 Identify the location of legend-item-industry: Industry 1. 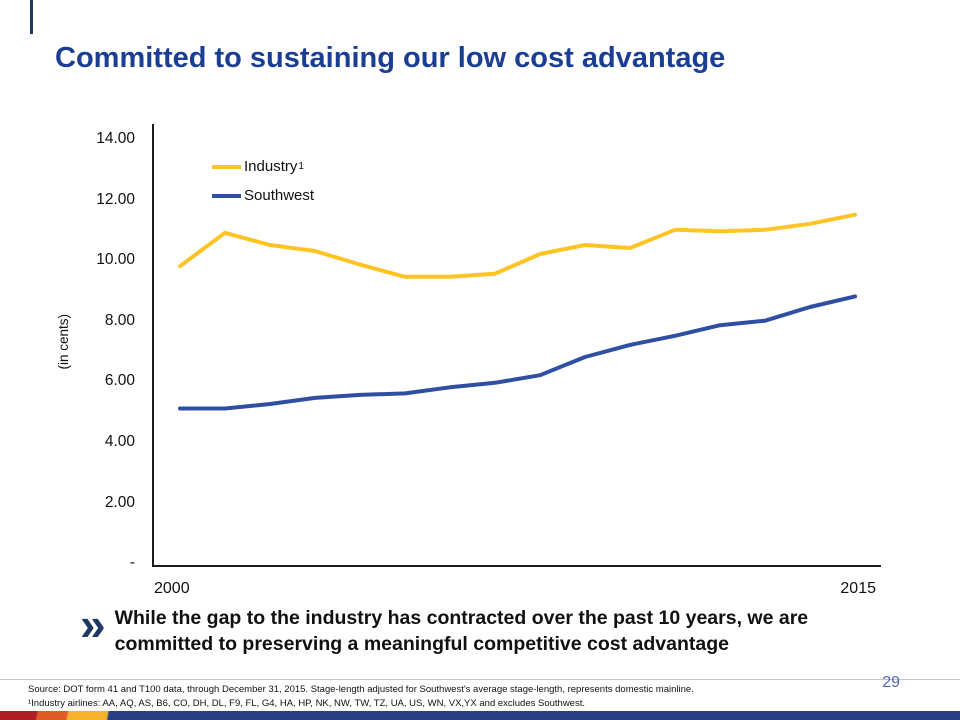
(263, 166).